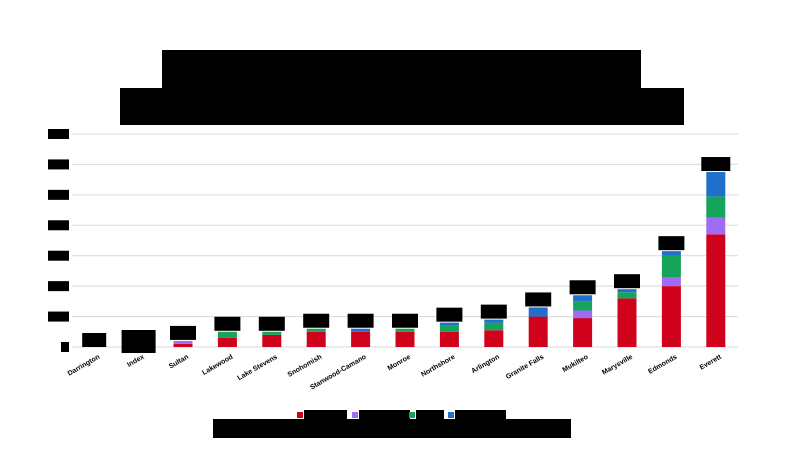  I want to click on legend, so click(401, 415).